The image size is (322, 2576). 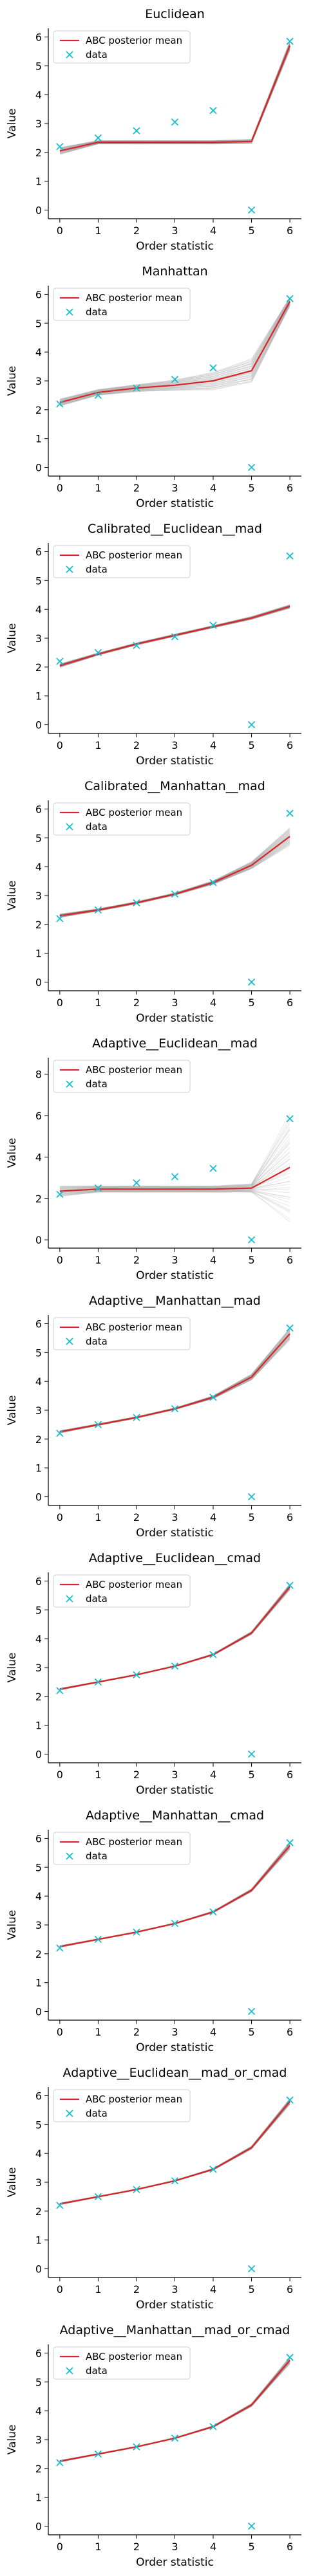 I want to click on chart-title: Adaptive__Manhattan__mad, so click(x=175, y=1301).